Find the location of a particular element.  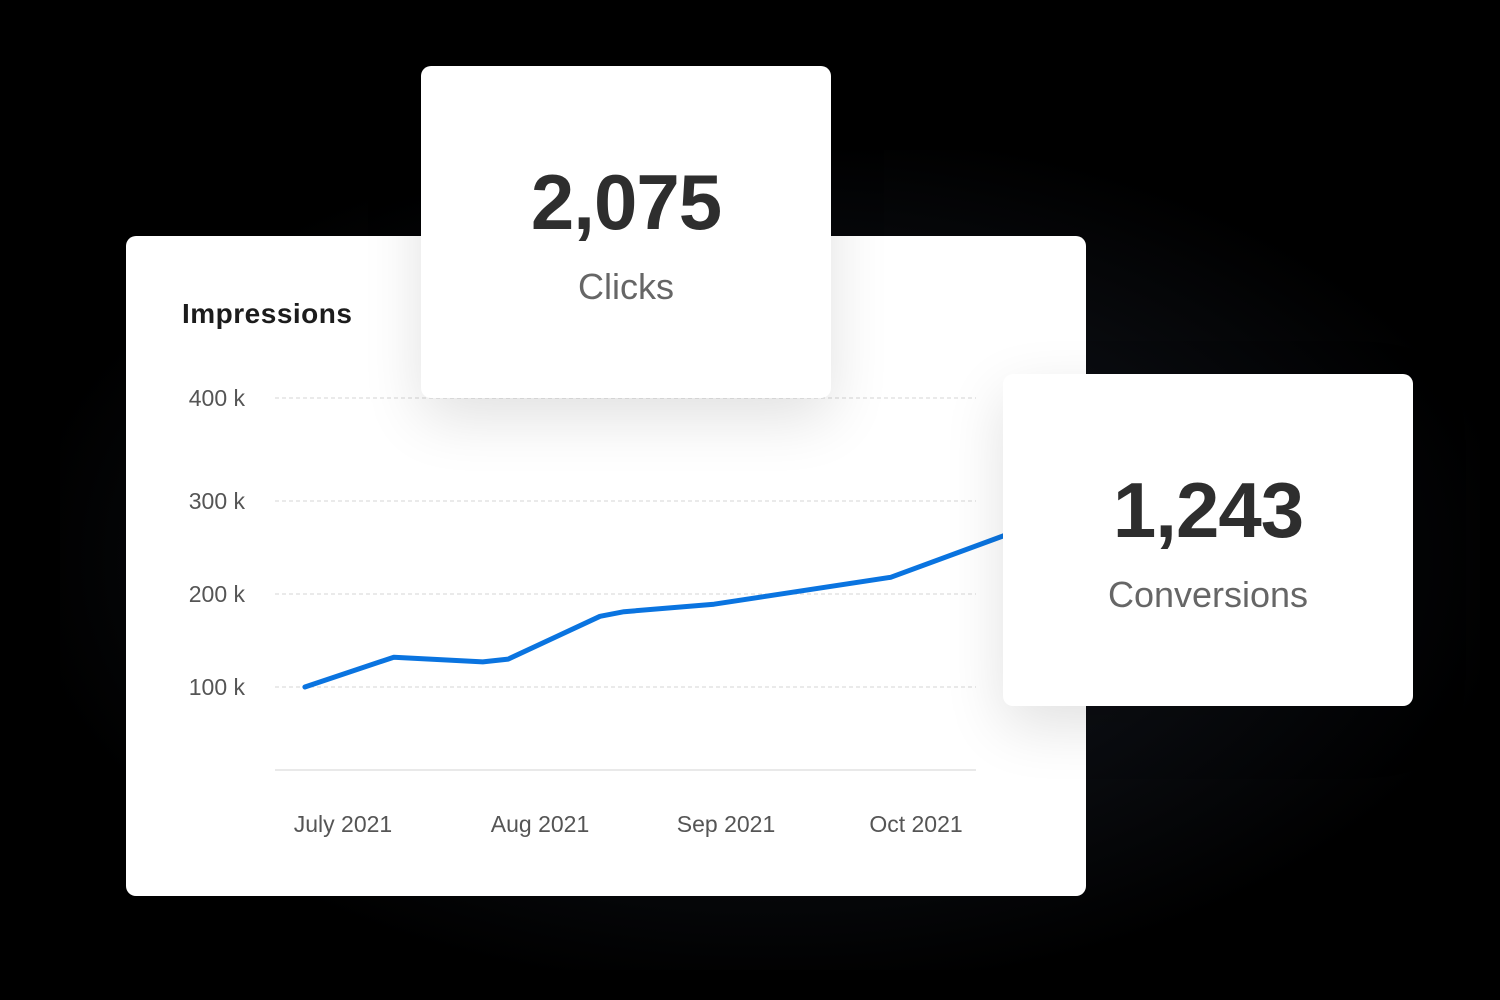

impressions-line is located at coordinates (655, 611).